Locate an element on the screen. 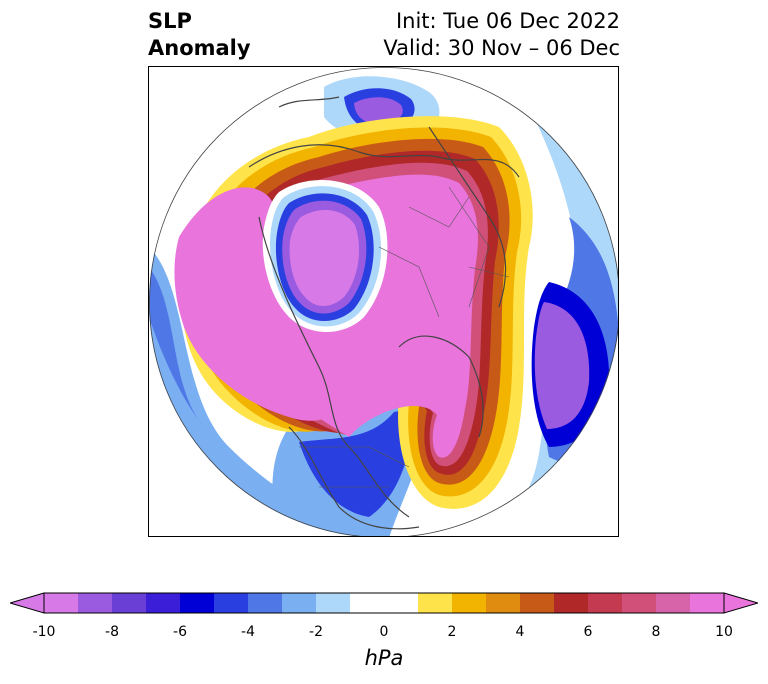 This screenshot has width=768, height=684. colorbar-tick-label: 2 is located at coordinates (452, 632).